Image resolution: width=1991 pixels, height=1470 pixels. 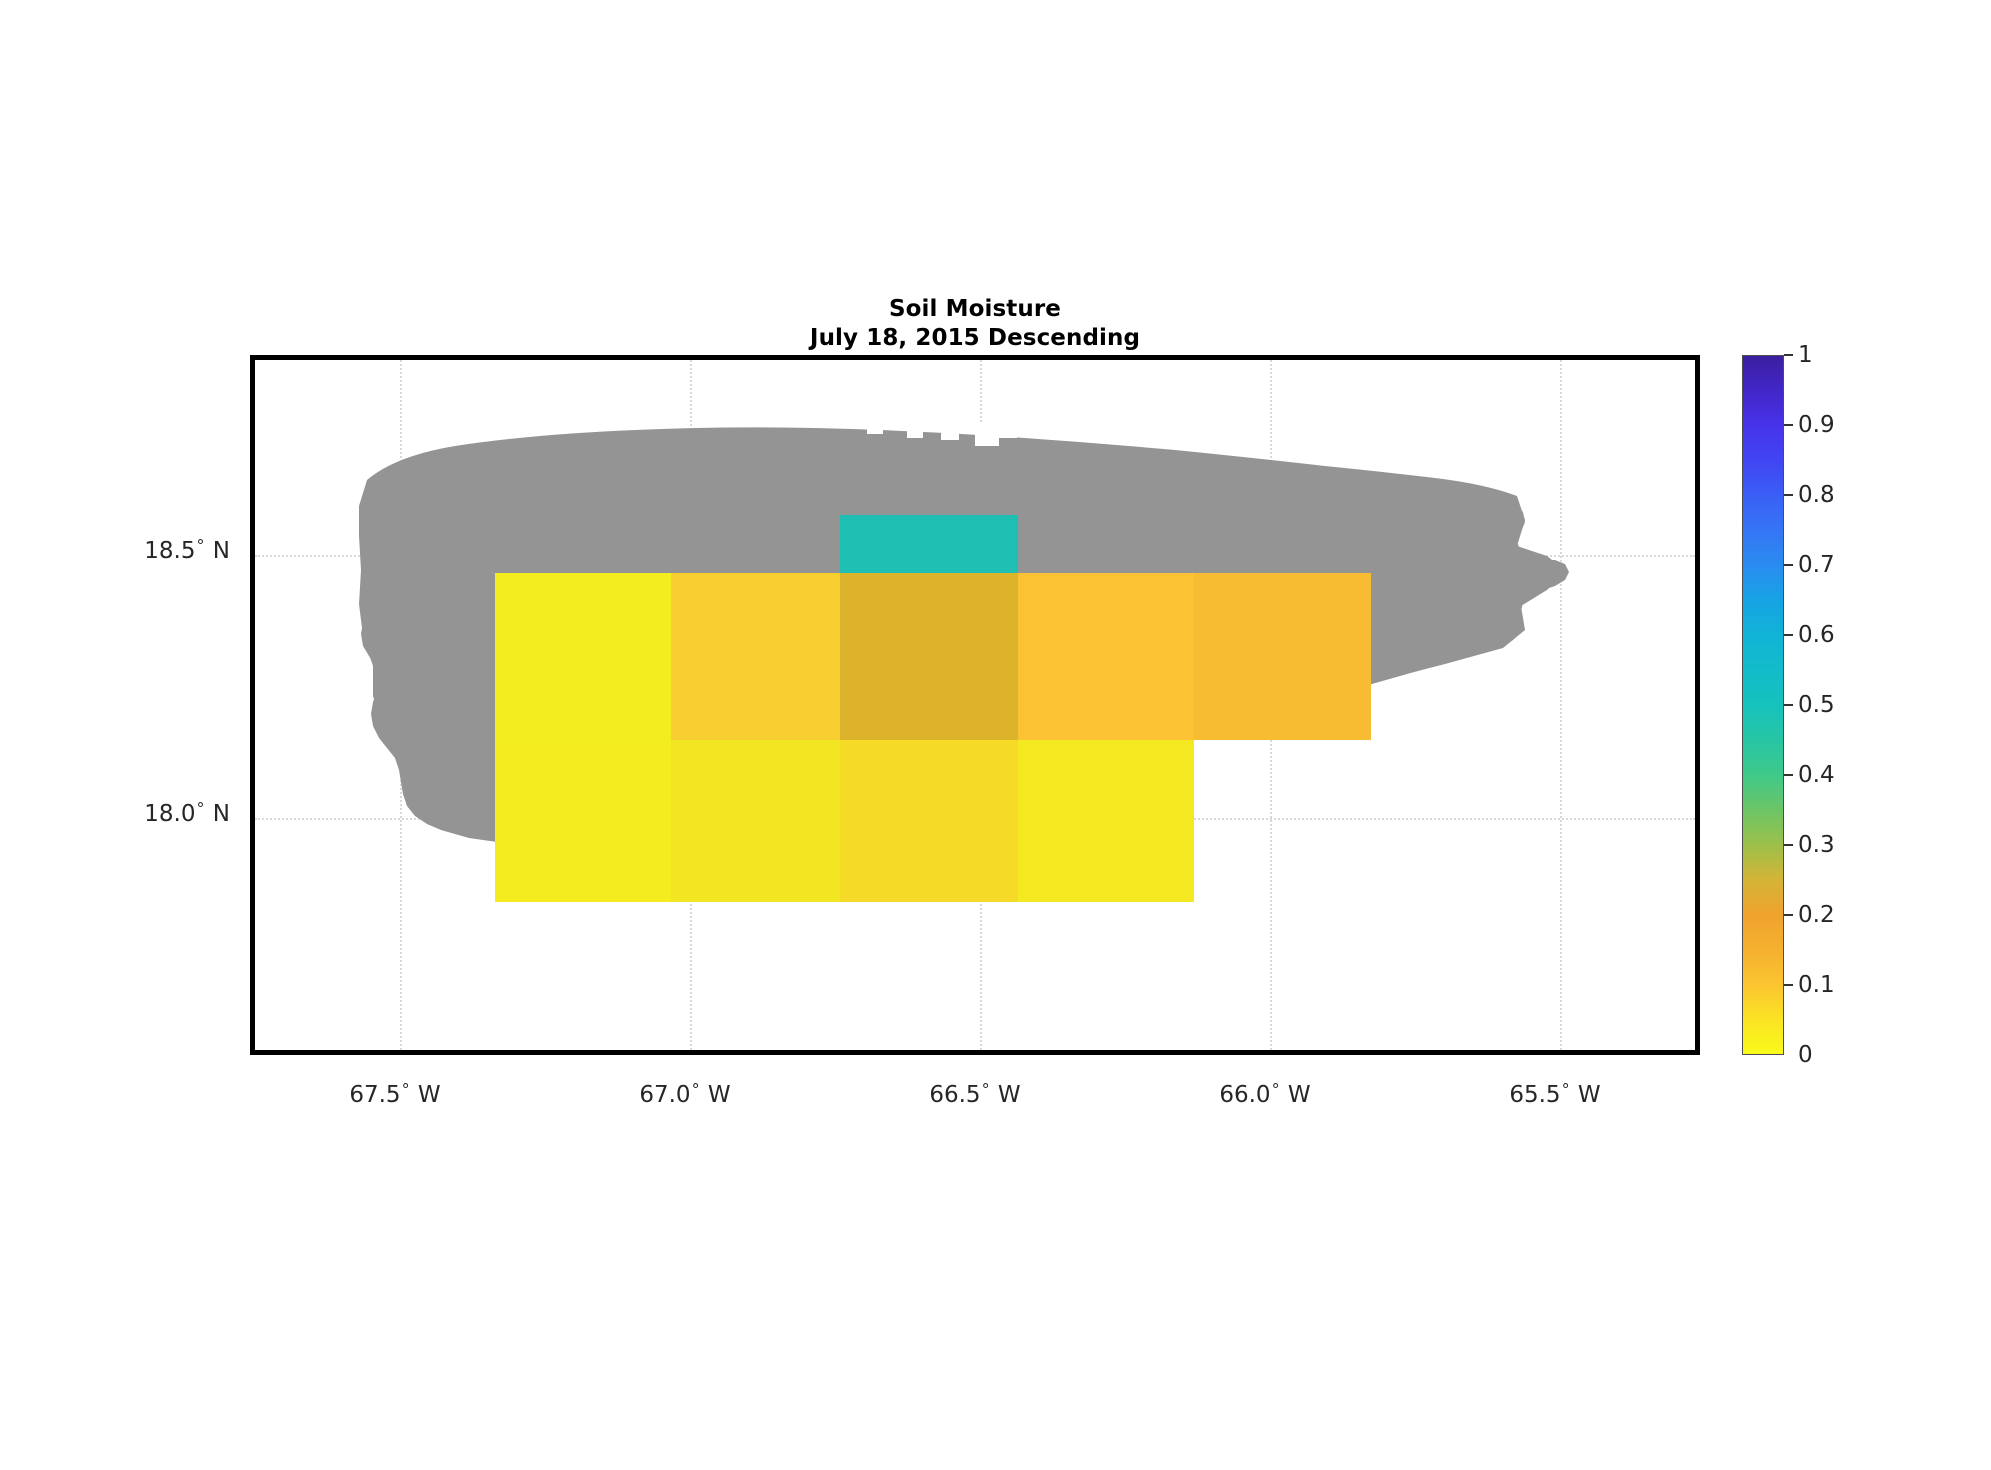 What do you see at coordinates (1009, 1095) in the screenshot?
I see `xtick-hemisphere-2: W` at bounding box center [1009, 1095].